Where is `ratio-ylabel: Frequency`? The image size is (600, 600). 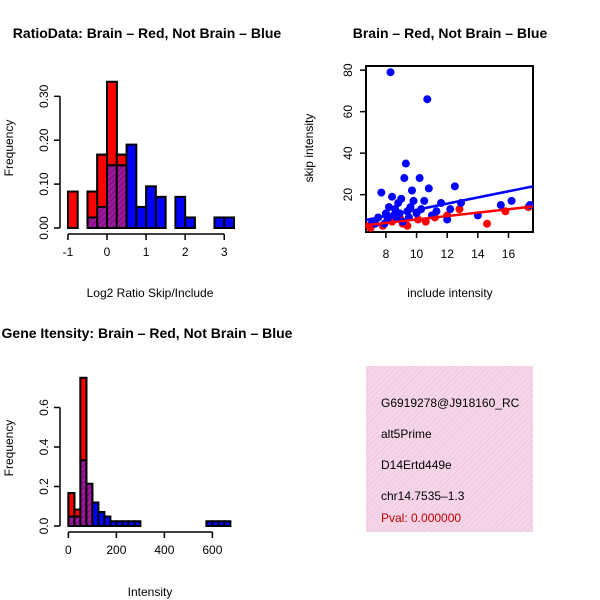 ratio-ylabel: Frequency is located at coordinates (9, 148).